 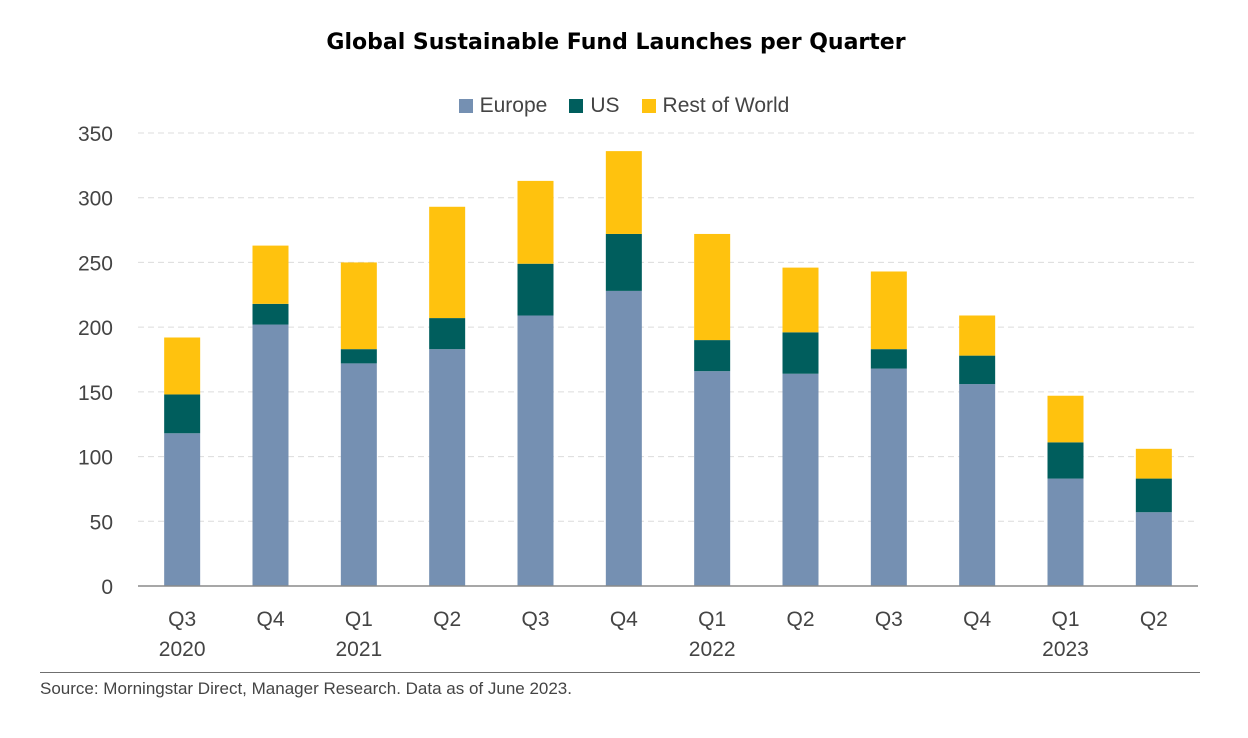 What do you see at coordinates (358, 649) in the screenshot?
I see `x-tick-year-label: 2021` at bounding box center [358, 649].